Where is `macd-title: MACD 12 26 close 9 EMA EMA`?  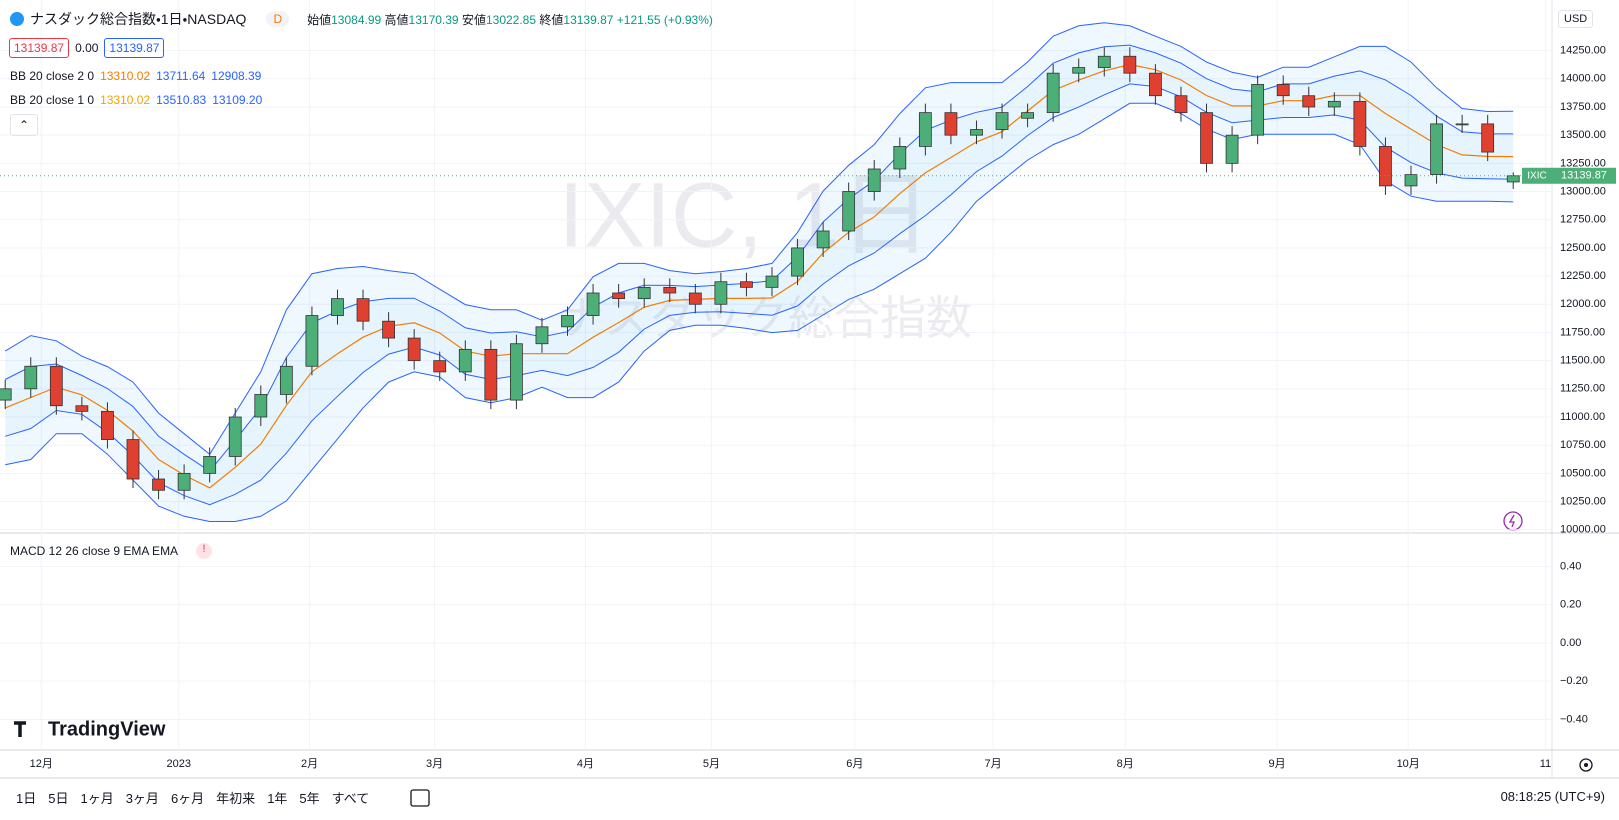 macd-title: MACD 12 26 close 9 EMA EMA is located at coordinates (94, 551).